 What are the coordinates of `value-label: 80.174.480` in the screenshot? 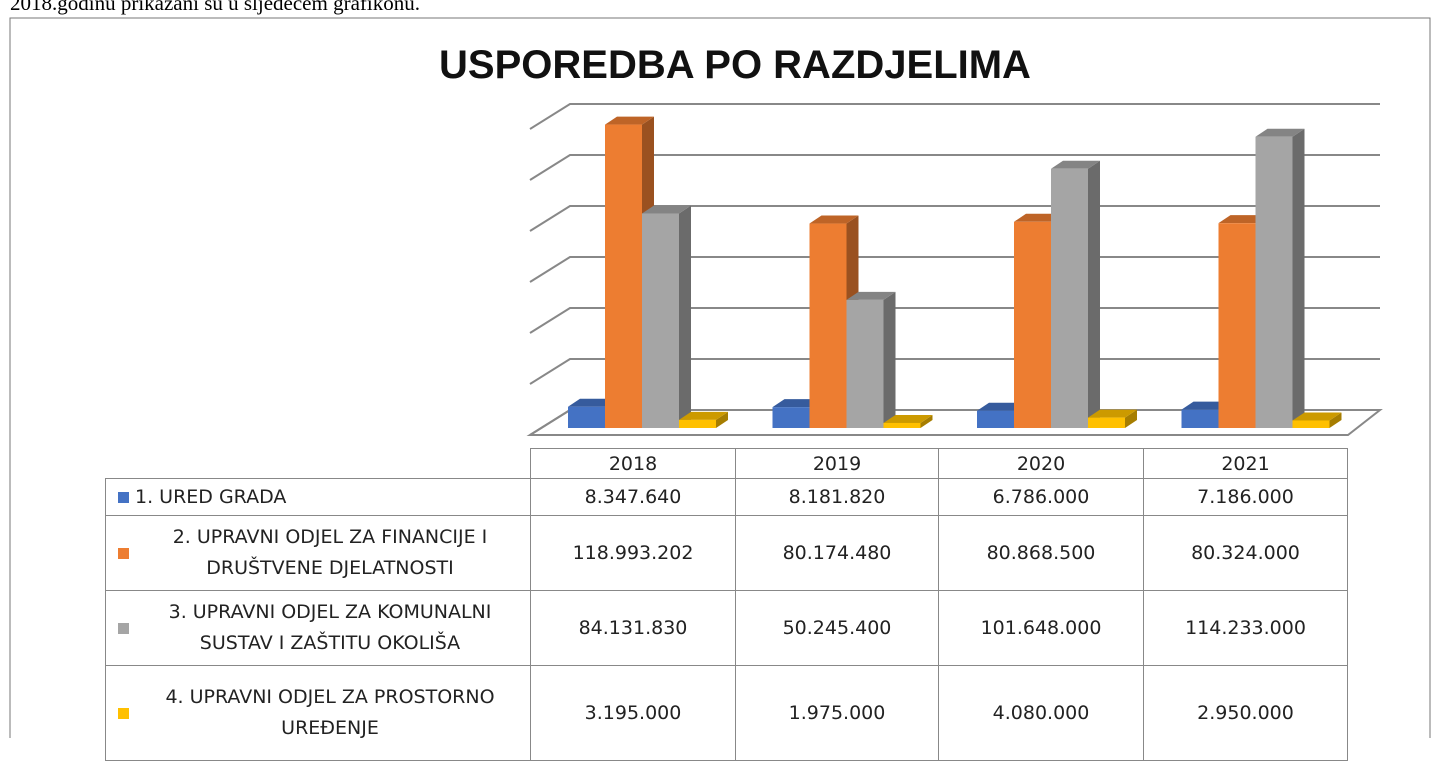 It's located at (837, 553).